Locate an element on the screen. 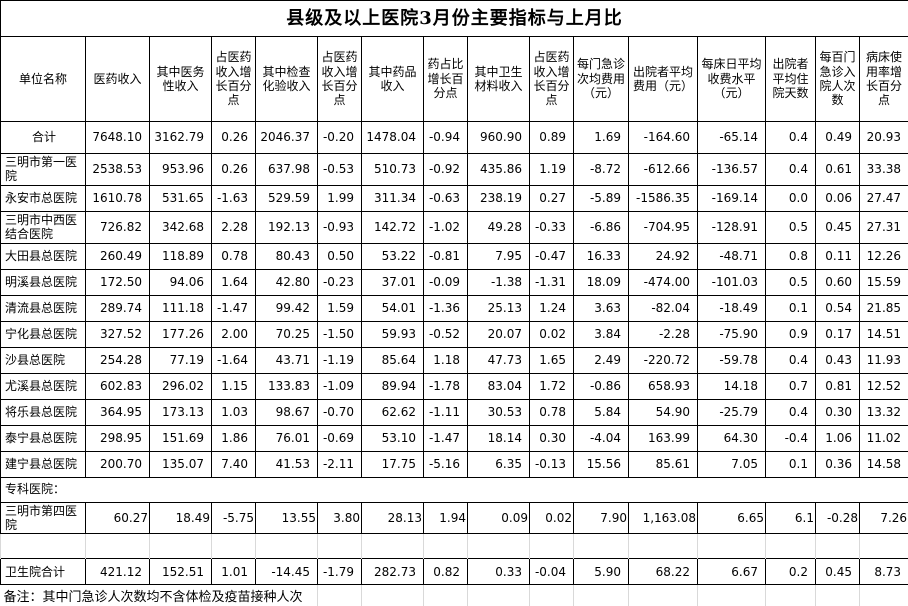  value-cell: 0.17 is located at coordinates (837, 334).